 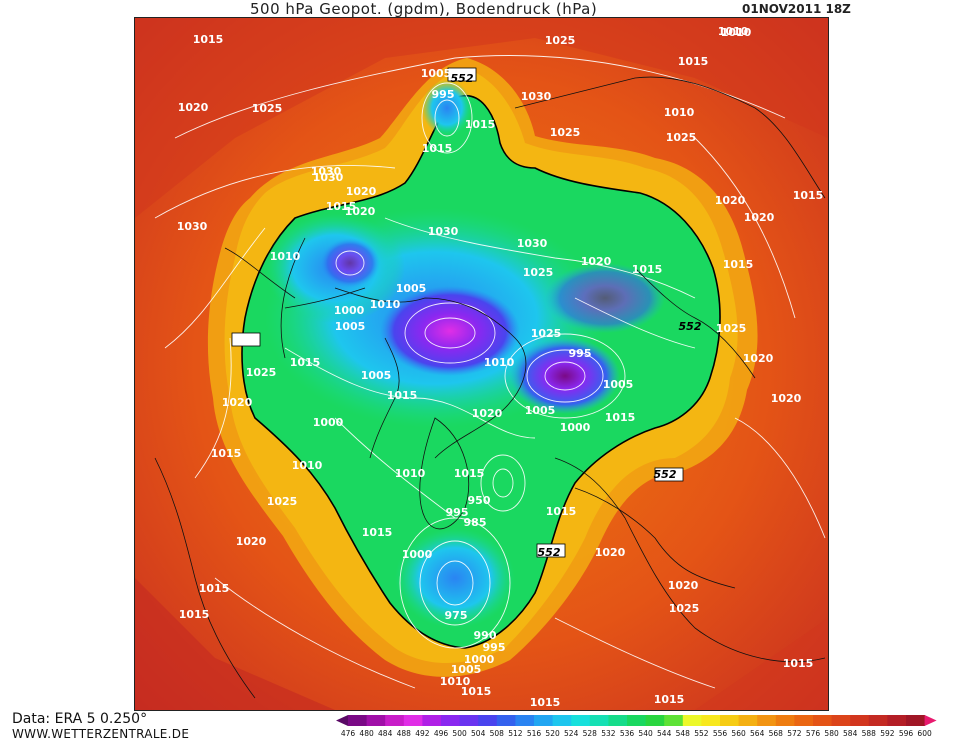 I want to click on pressure-label: 975, so click(x=456, y=615).